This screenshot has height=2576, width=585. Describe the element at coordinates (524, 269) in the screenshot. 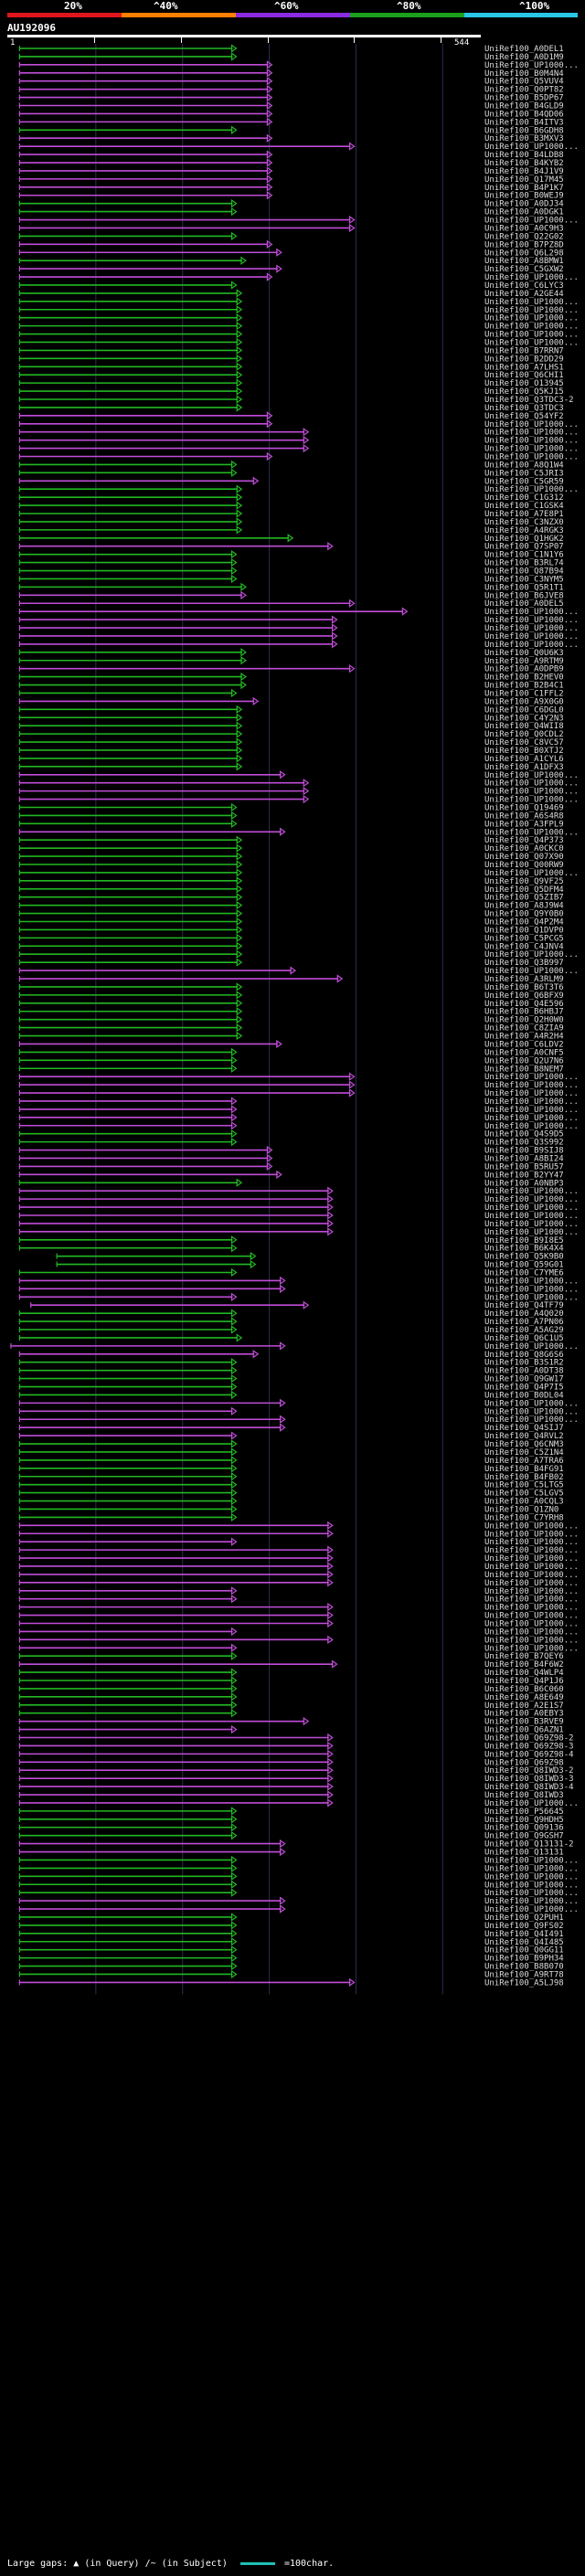

I see `hit-label: UniRef100_C5GXW2` at that location.